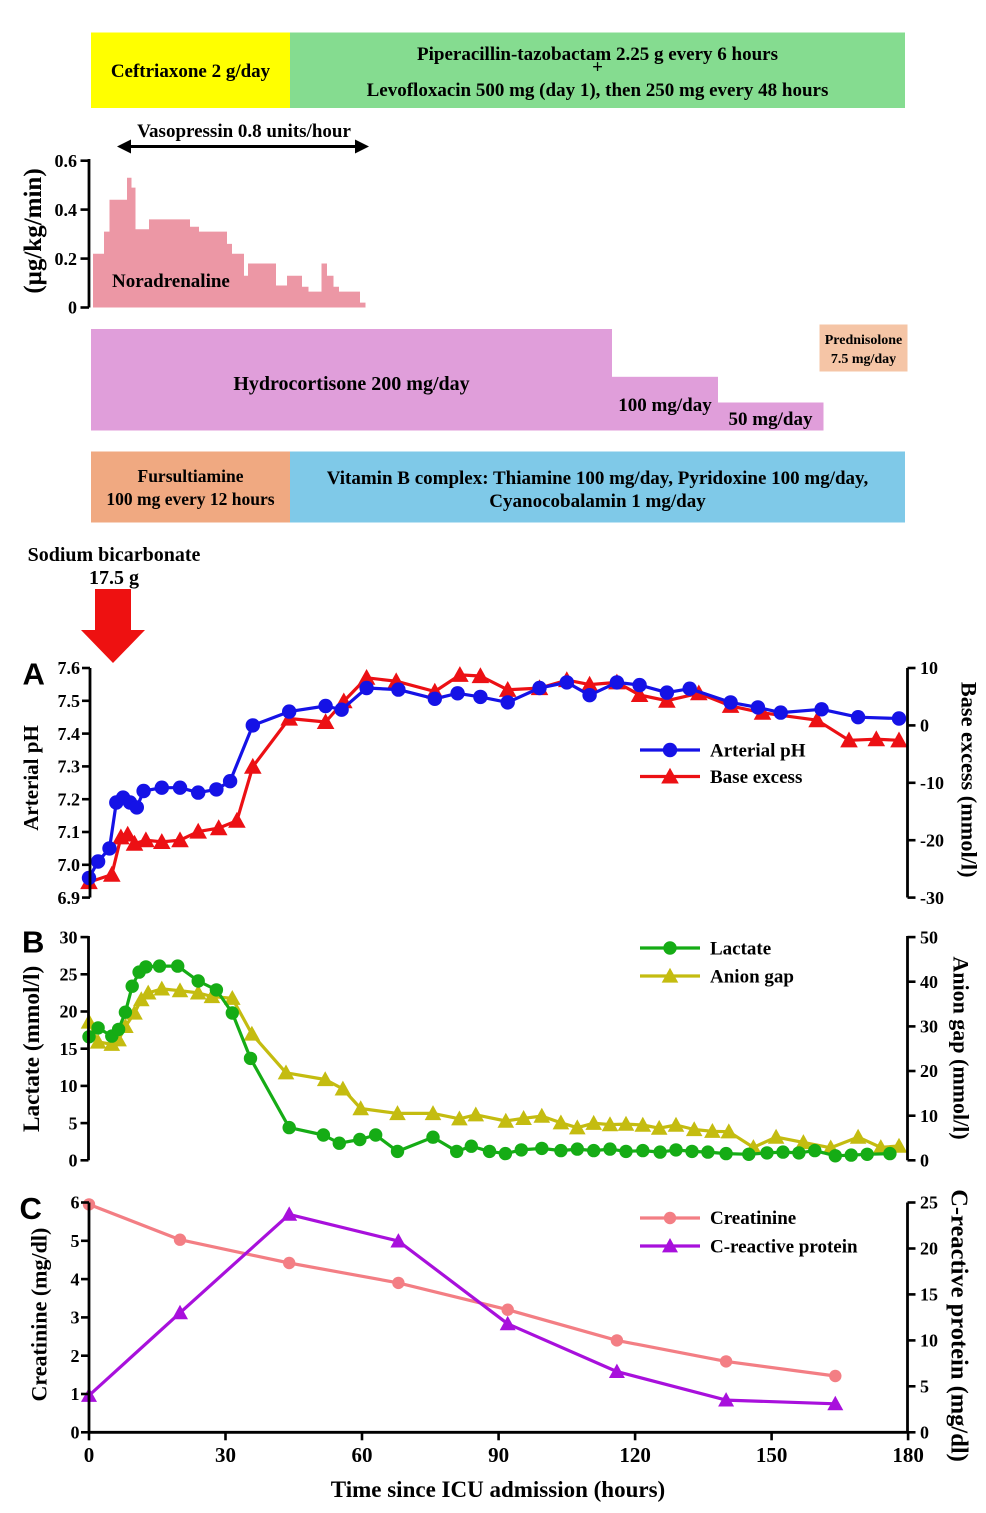  I want to click on svg-text: 180, so click(908, 1455).